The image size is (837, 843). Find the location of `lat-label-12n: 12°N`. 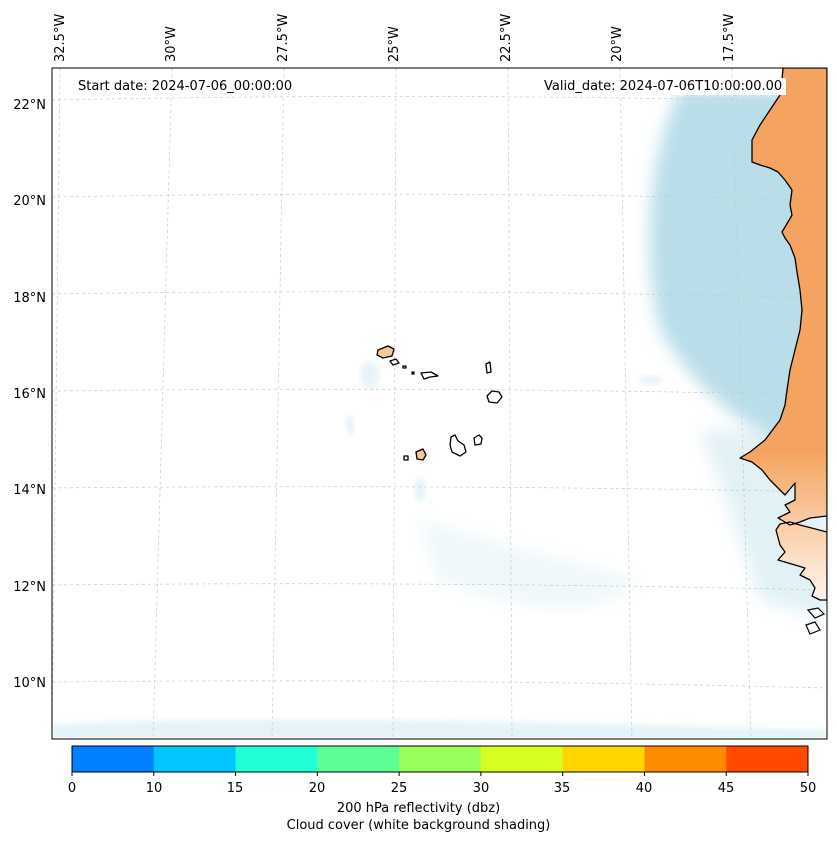

lat-label-12n: 12°N is located at coordinates (29, 587).